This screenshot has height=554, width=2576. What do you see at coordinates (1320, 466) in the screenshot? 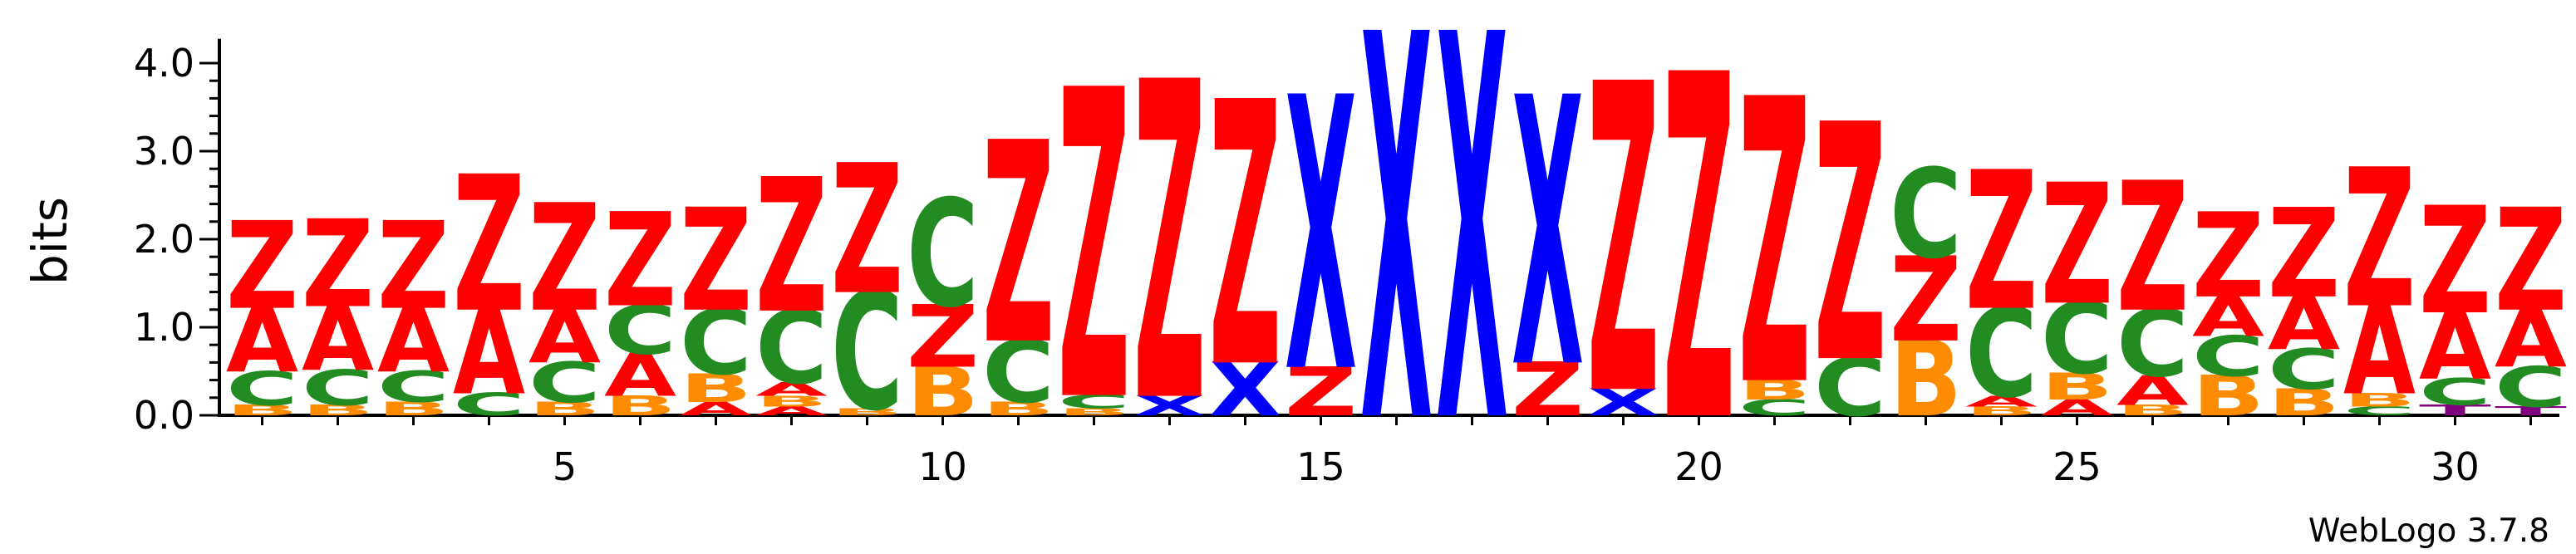
I see `x-tick-label: 15` at bounding box center [1320, 466].